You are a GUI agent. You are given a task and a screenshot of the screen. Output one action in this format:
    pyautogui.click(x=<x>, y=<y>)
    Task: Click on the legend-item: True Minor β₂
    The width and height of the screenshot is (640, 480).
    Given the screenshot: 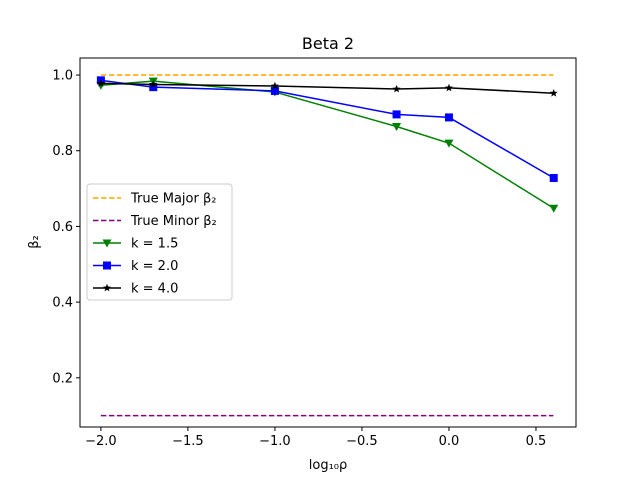 What is the action you would take?
    pyautogui.click(x=155, y=221)
    